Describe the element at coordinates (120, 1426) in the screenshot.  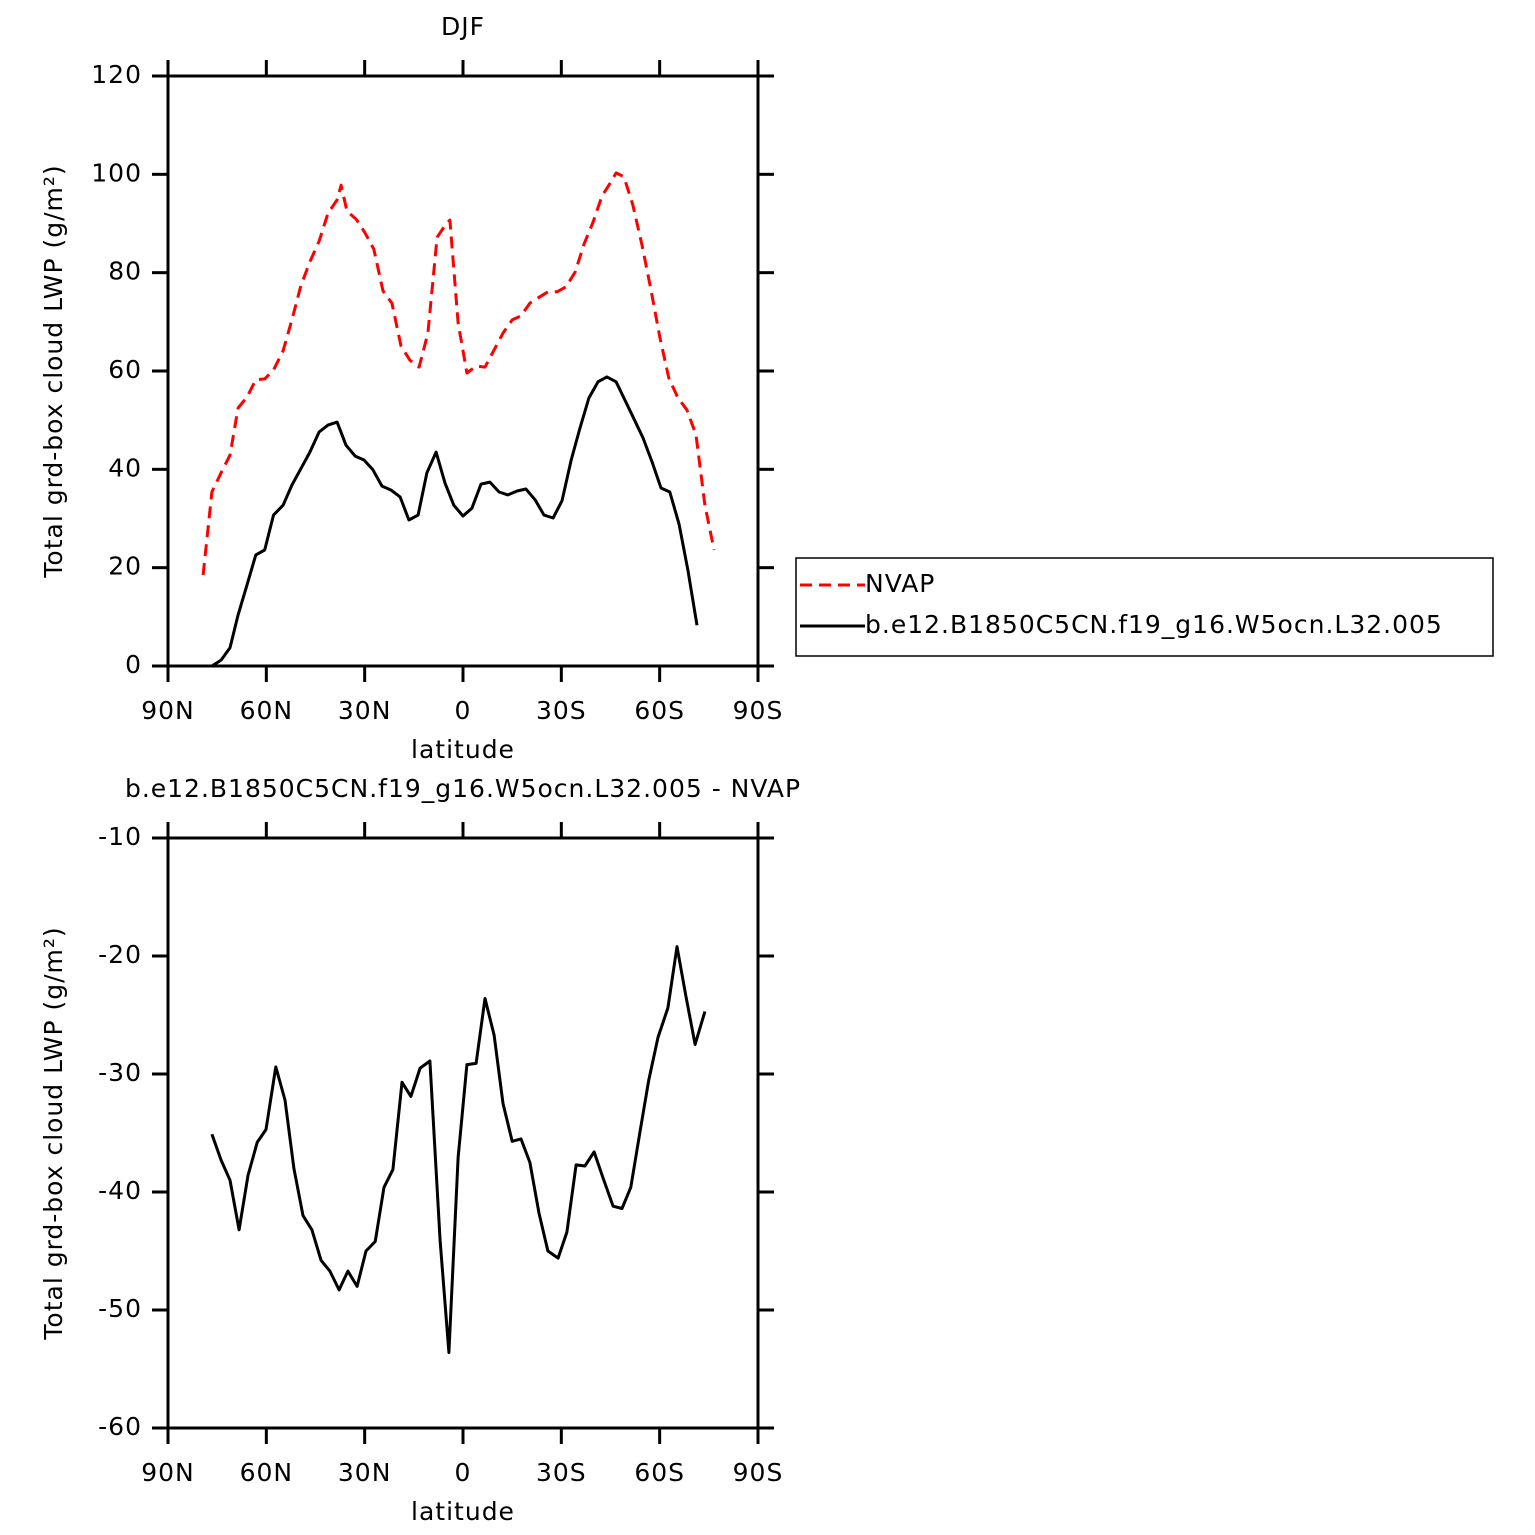
I see `y-tick-label: -60` at that location.